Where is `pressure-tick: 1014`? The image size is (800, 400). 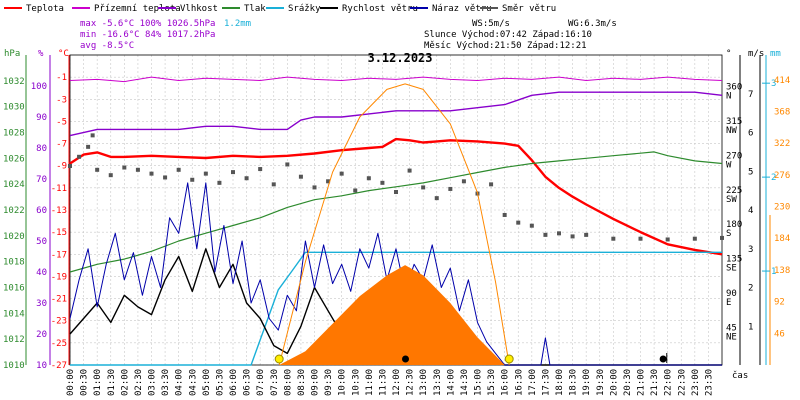 pressure-tick: 1014 is located at coordinates (14, 314).